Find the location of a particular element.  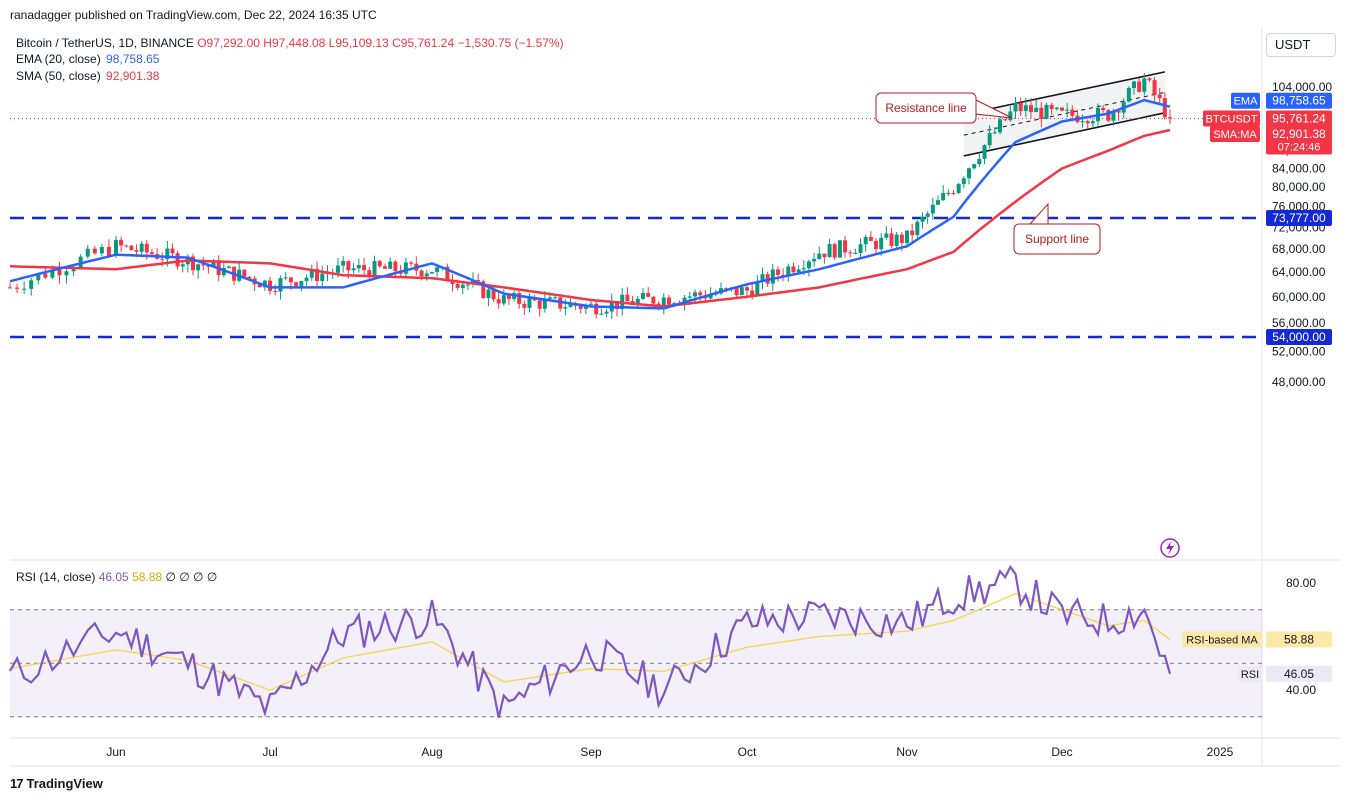

price-tick-label: 68,000.00 is located at coordinates (1299, 249).